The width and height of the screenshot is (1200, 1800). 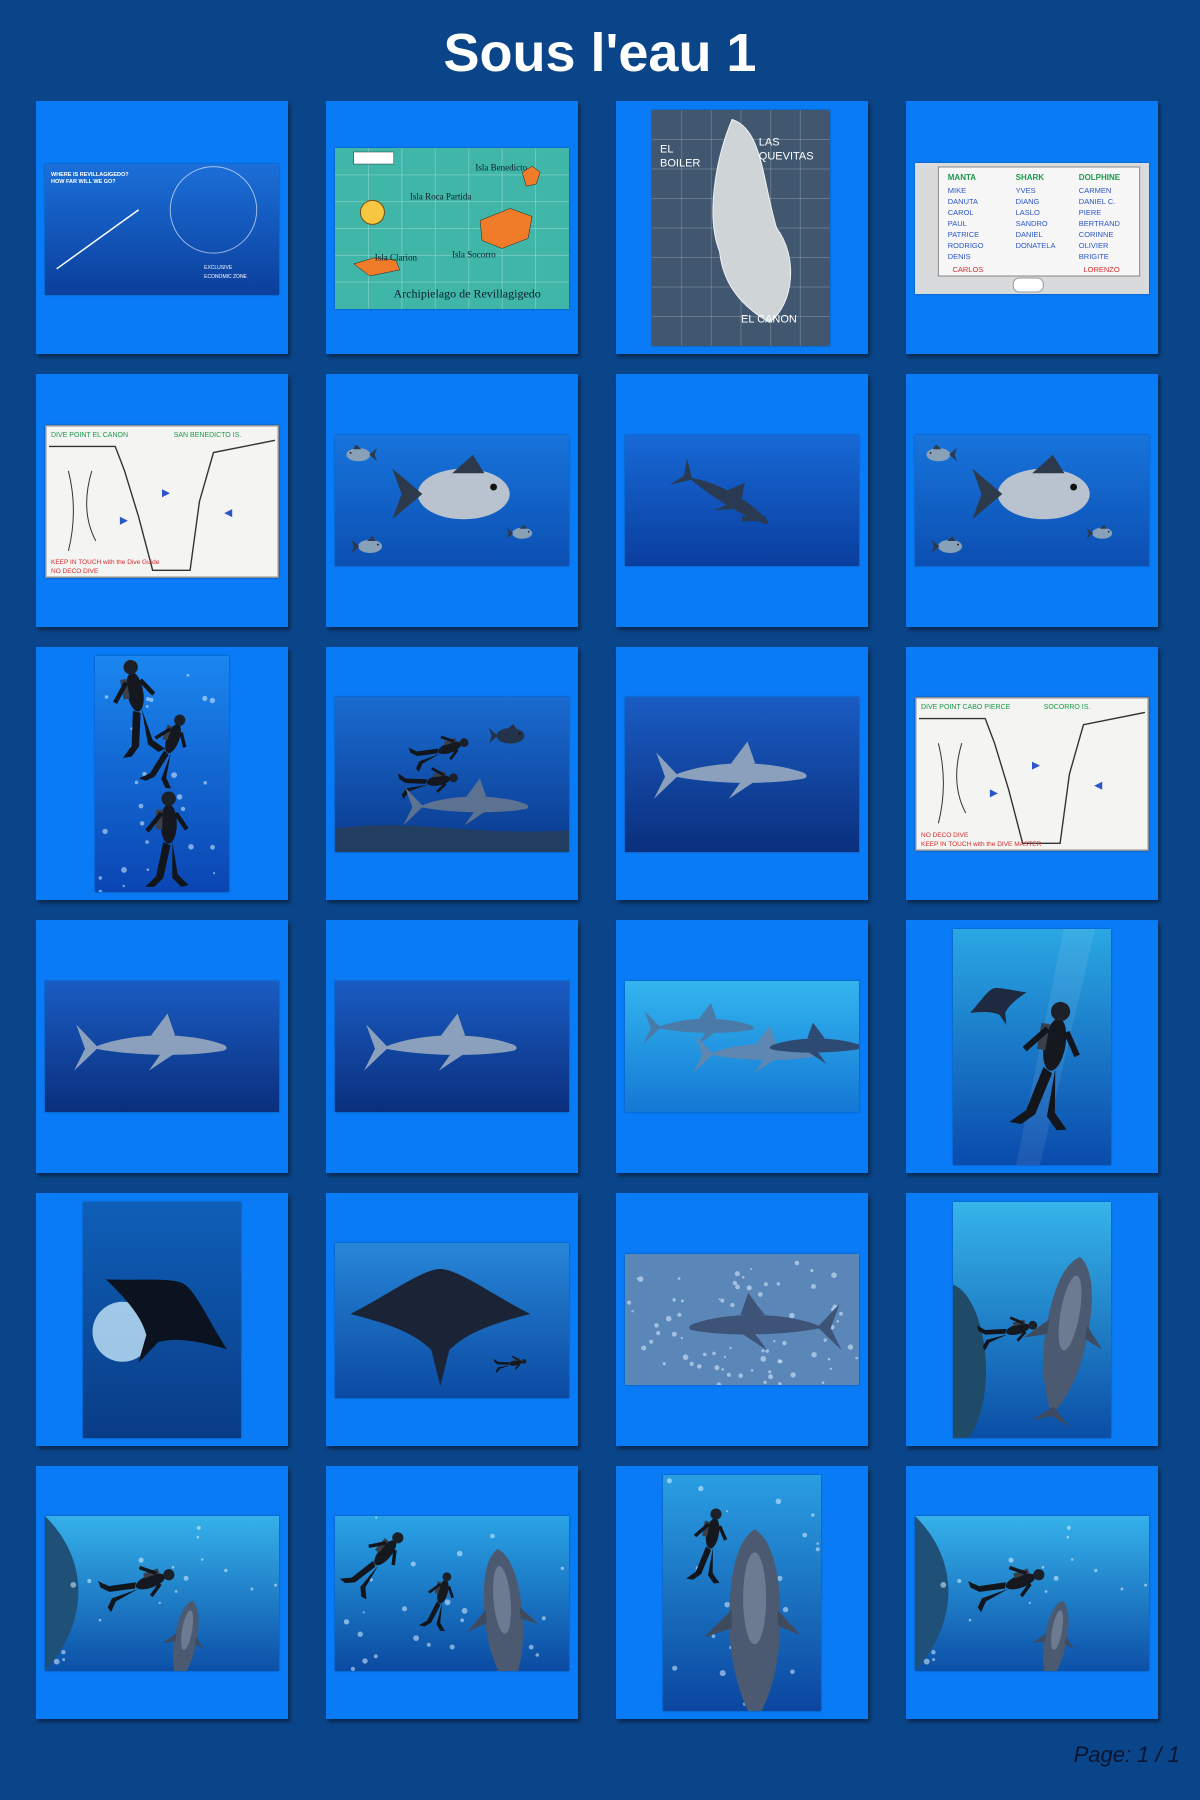 What do you see at coordinates (1094, 256) in the screenshot?
I see `team-member-name: BRIGITE` at bounding box center [1094, 256].